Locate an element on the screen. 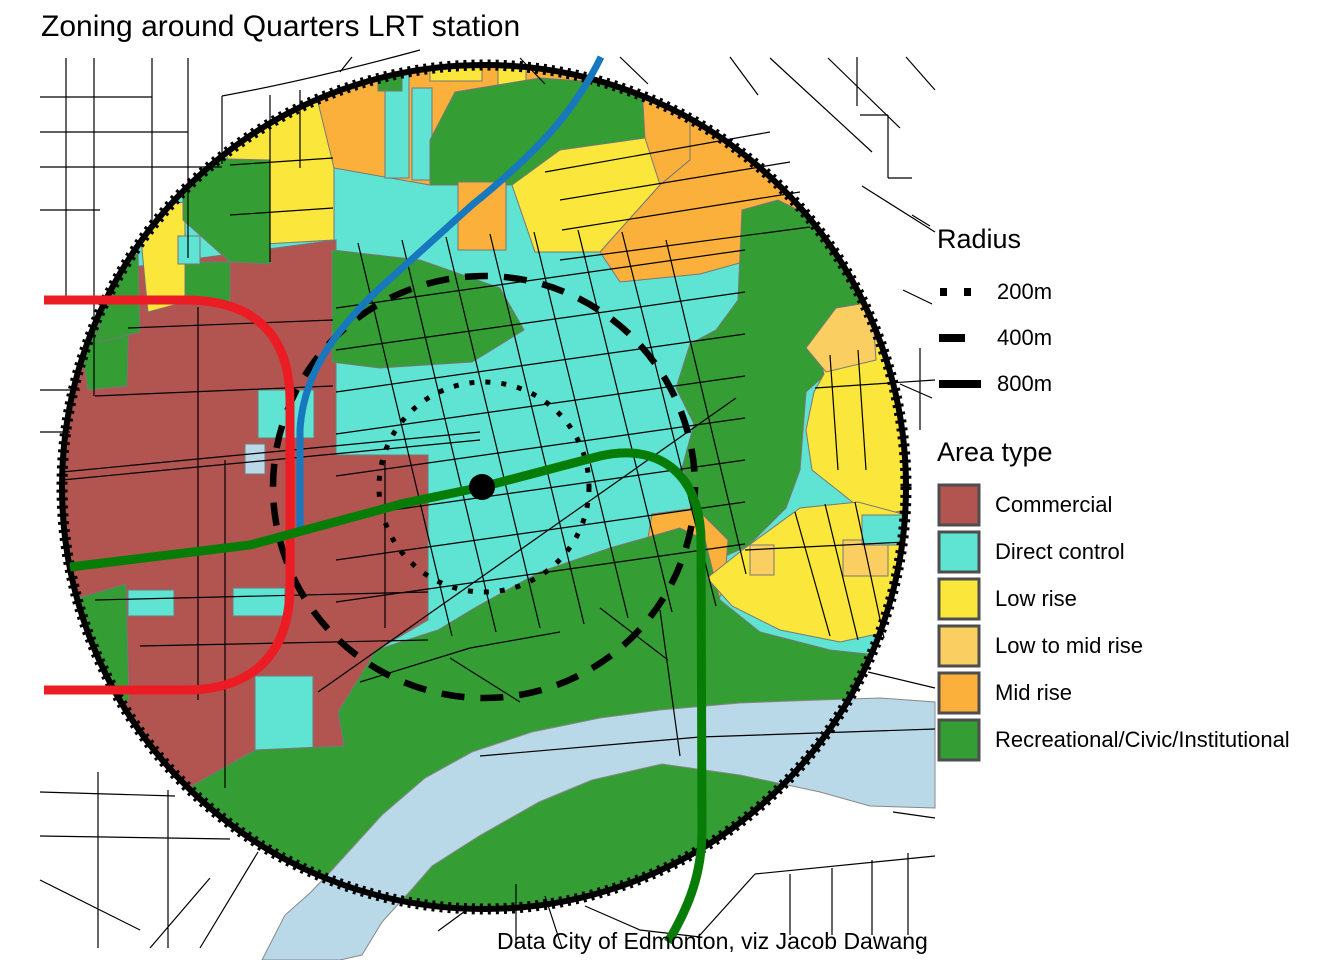  zone-green-nw-big is located at coordinates (226, 211).